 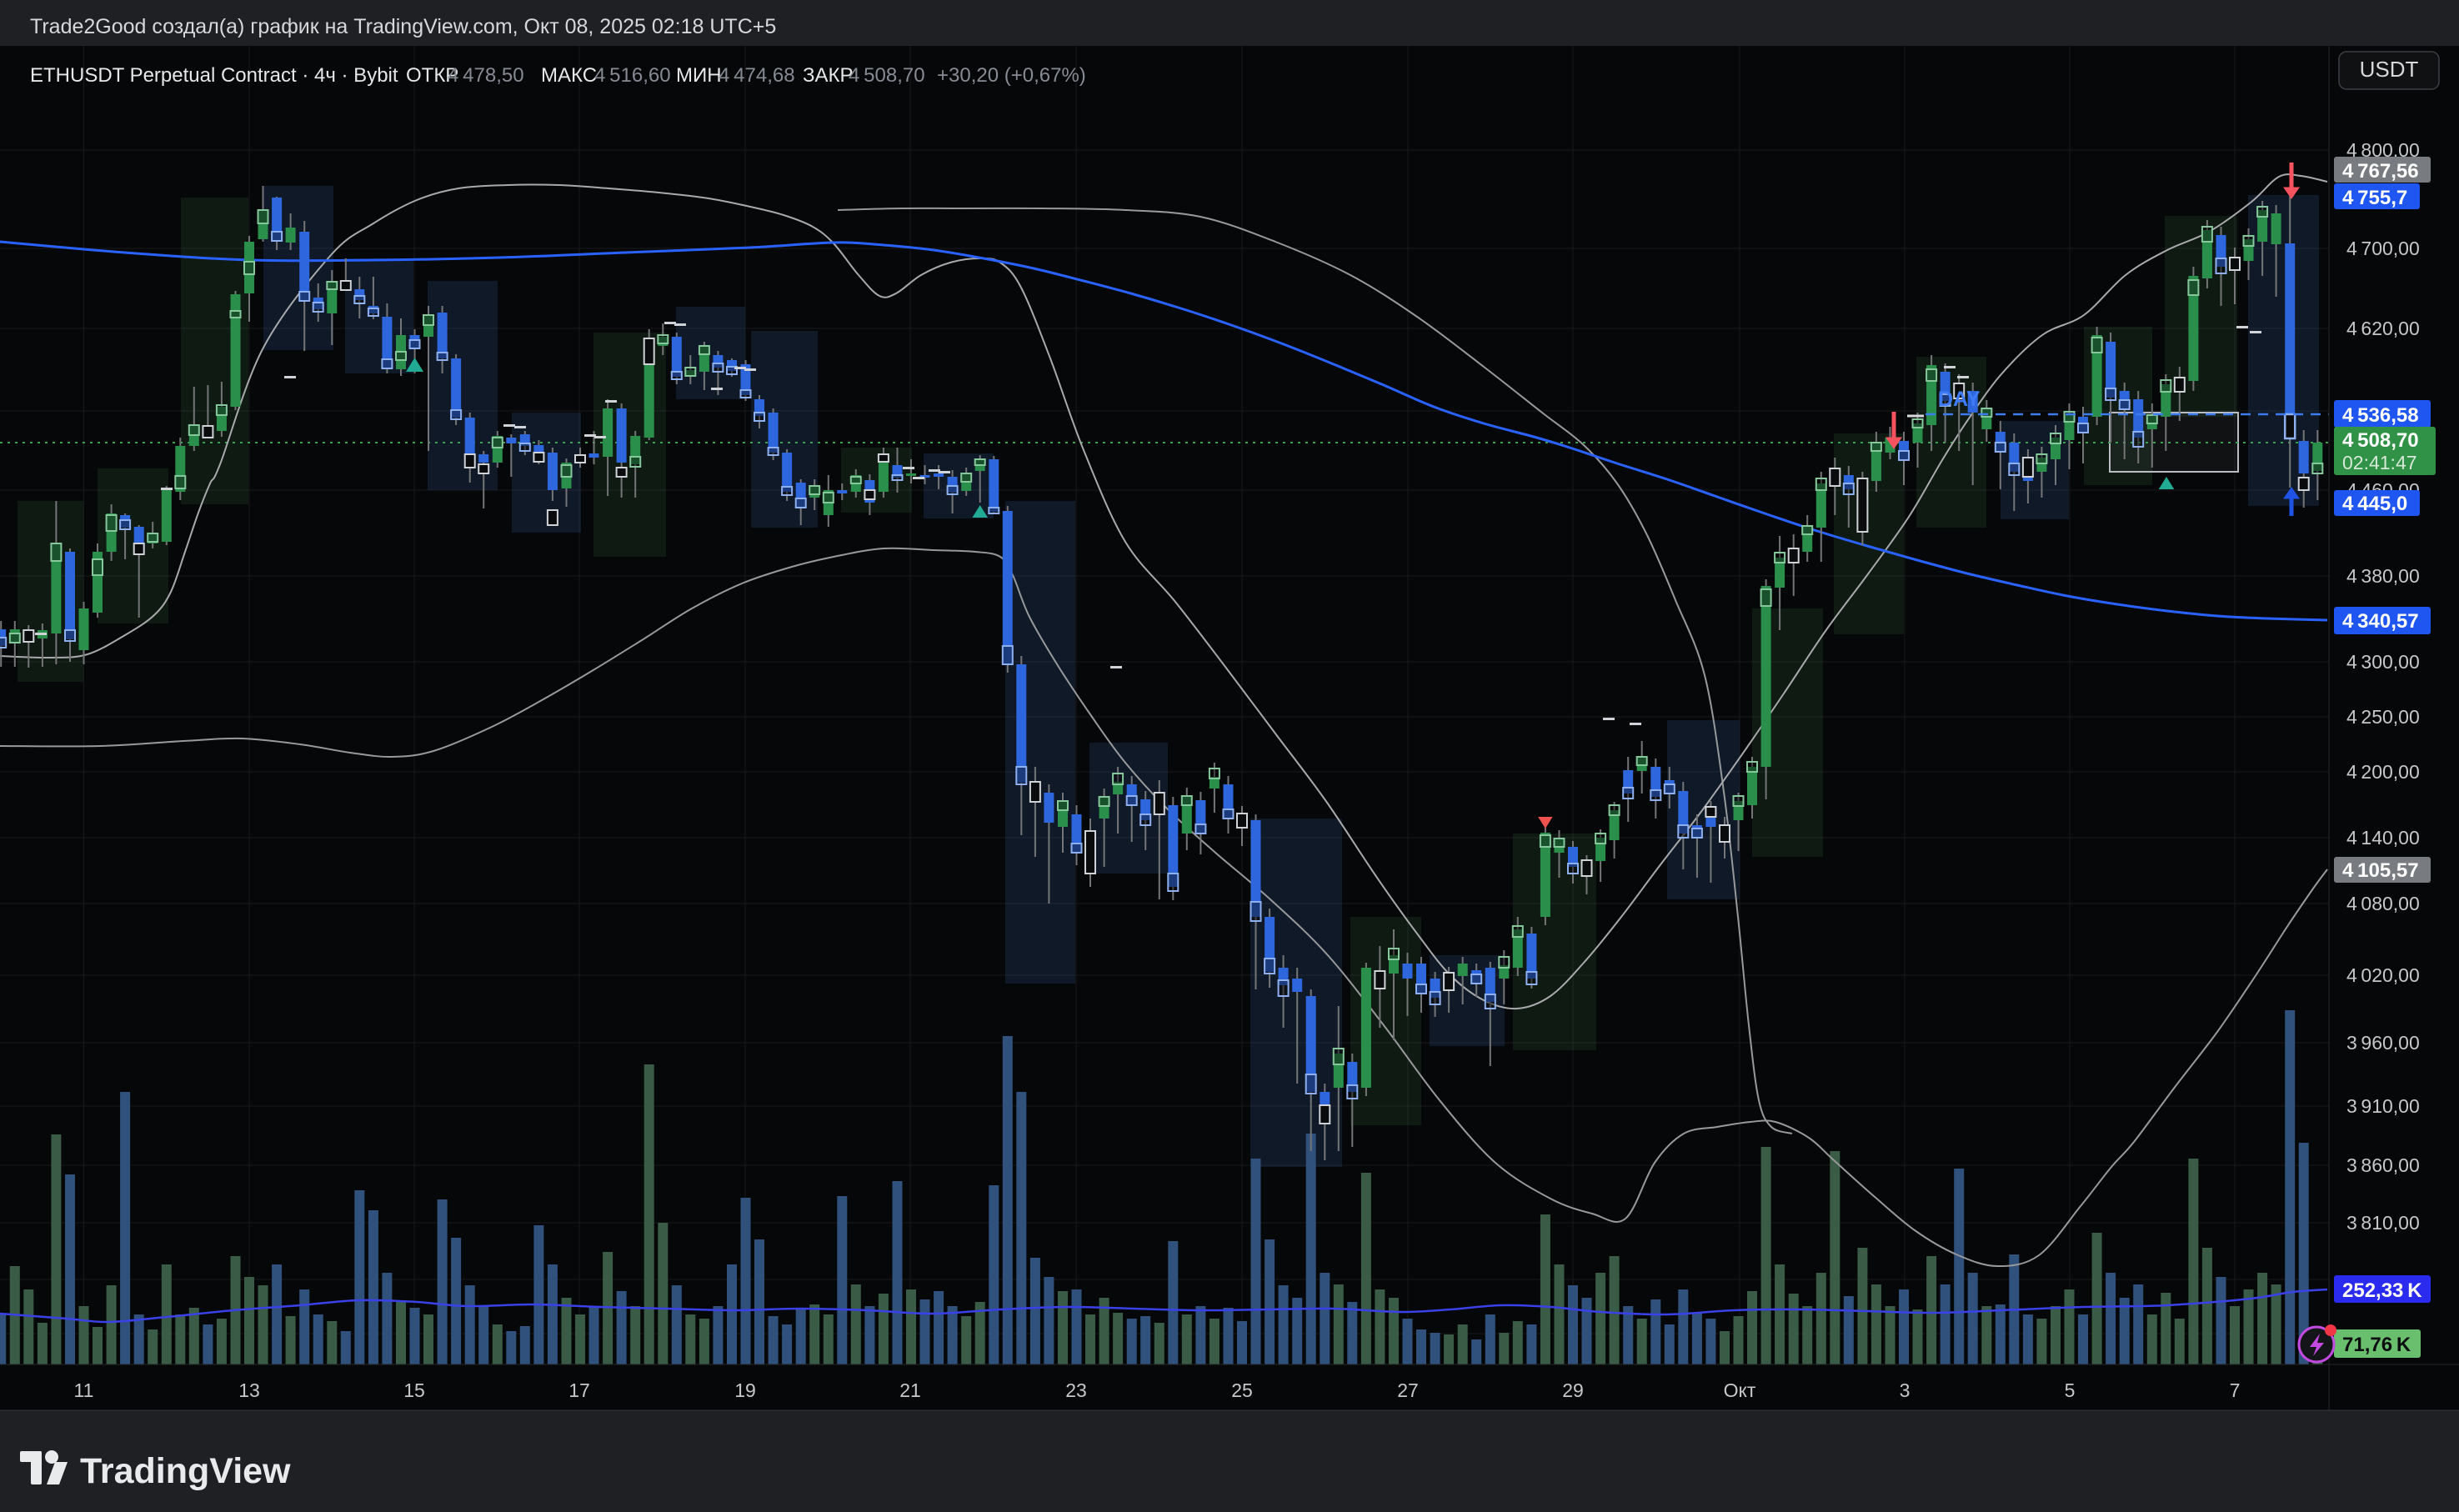 I want to click on svg-text: 7, so click(x=2235, y=1390).